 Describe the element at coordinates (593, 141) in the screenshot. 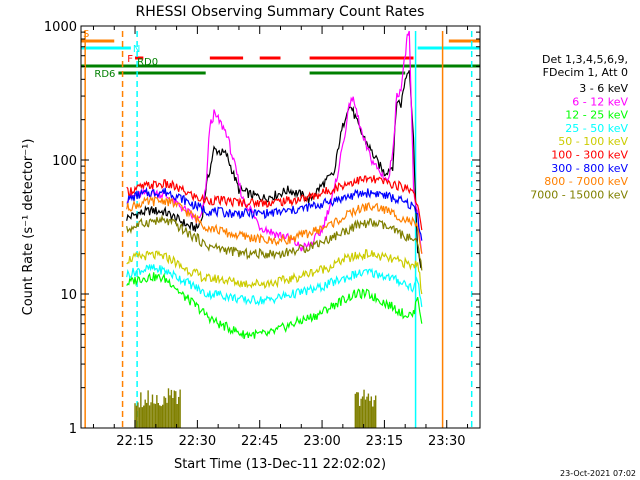

I see `legend-entry: 50 - 100 keV` at that location.